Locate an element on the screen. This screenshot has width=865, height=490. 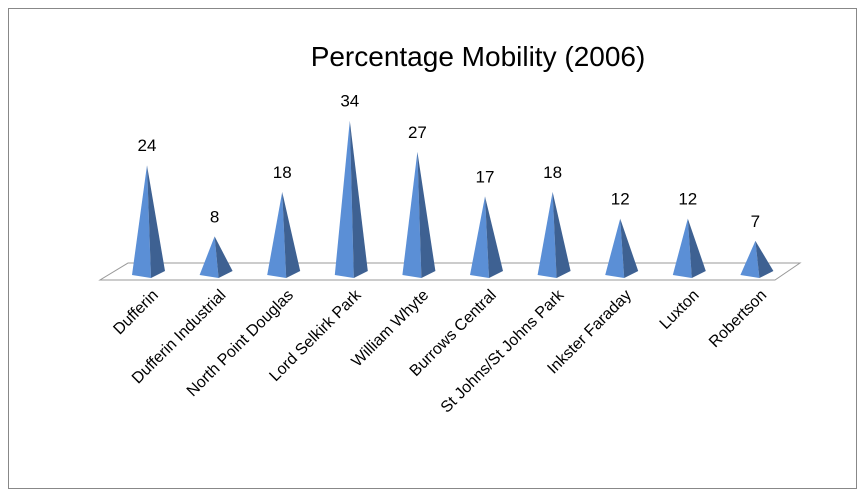
value-label: 34 is located at coordinates (349, 101).